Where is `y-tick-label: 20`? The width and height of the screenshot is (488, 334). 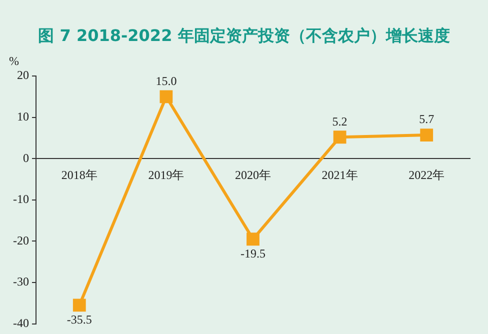
y-tick-label: 20 is located at coordinates (22, 75).